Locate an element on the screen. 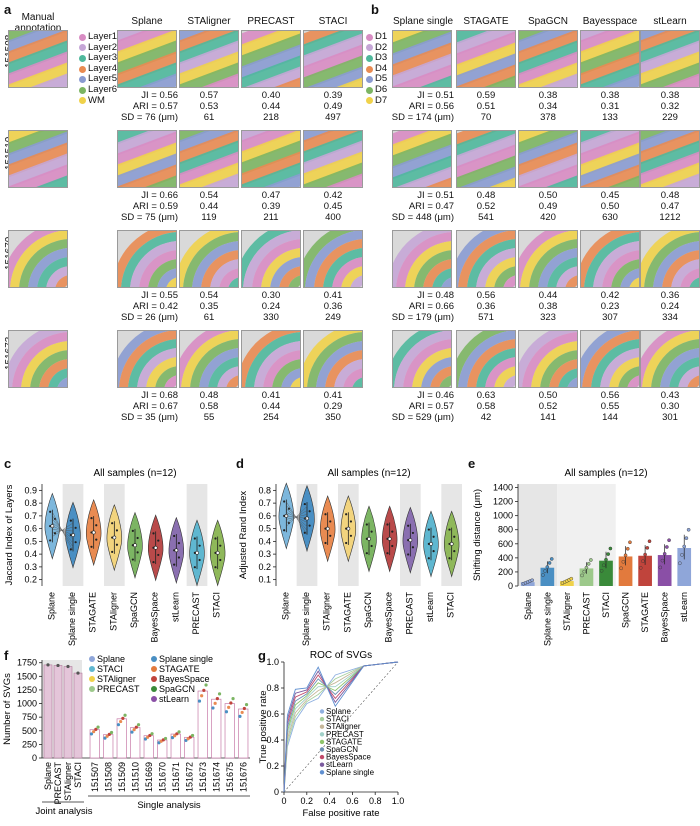  legend-label: Layer4 is located at coordinates (103, 68).